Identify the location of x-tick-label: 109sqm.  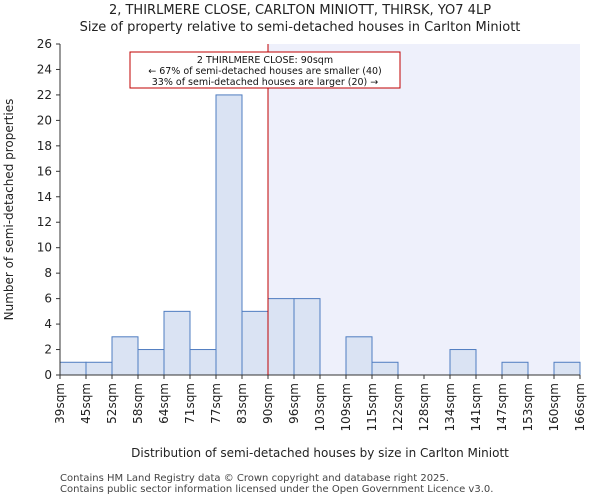
(346, 407).